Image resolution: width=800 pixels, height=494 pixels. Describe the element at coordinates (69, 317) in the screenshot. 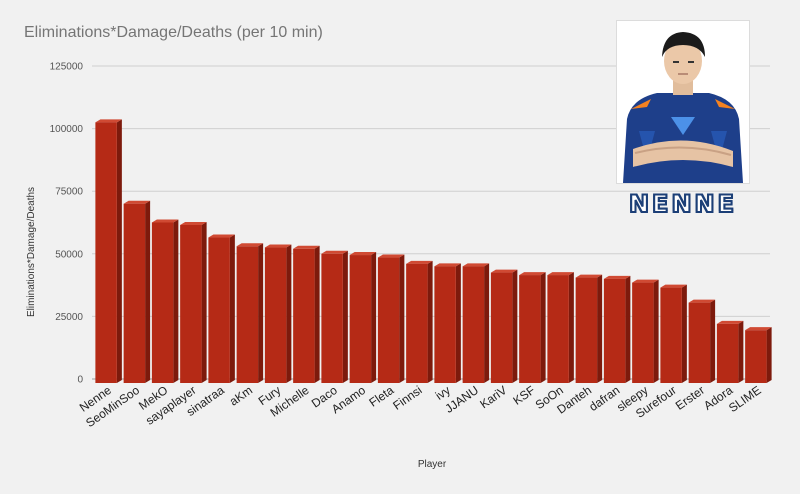

I see `y-tick-label: 25000` at that location.